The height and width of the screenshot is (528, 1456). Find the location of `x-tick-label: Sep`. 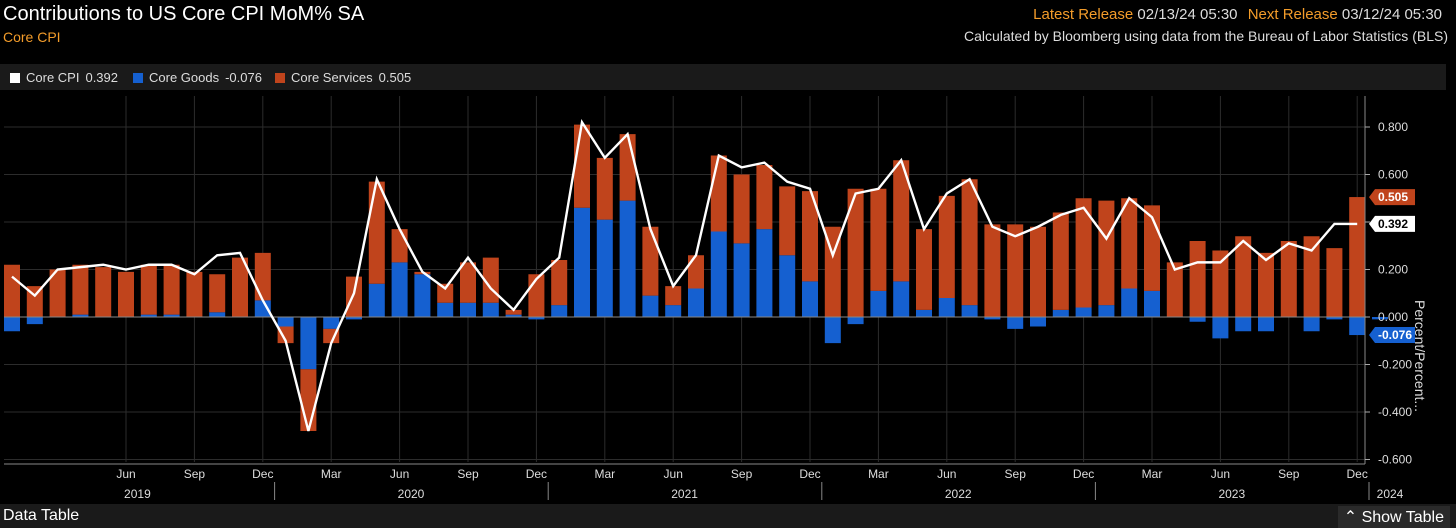

x-tick-label: Sep is located at coordinates (195, 474).